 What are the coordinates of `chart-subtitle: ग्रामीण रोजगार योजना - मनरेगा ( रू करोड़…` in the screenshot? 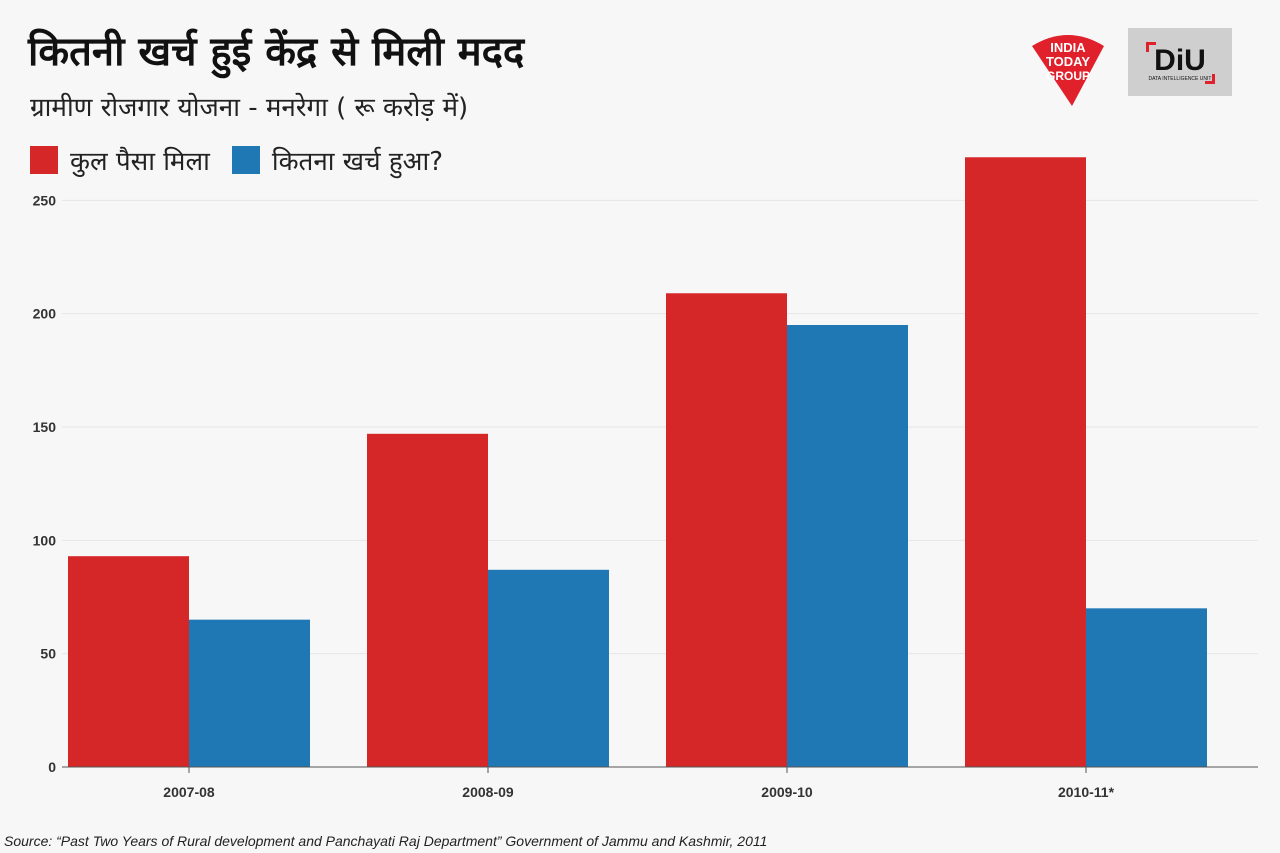 It's located at (249, 108).